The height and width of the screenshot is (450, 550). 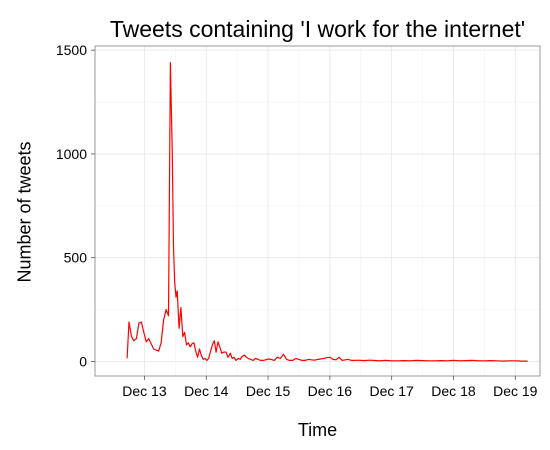 I want to click on x-tick-label: Dec 14, so click(x=206, y=391).